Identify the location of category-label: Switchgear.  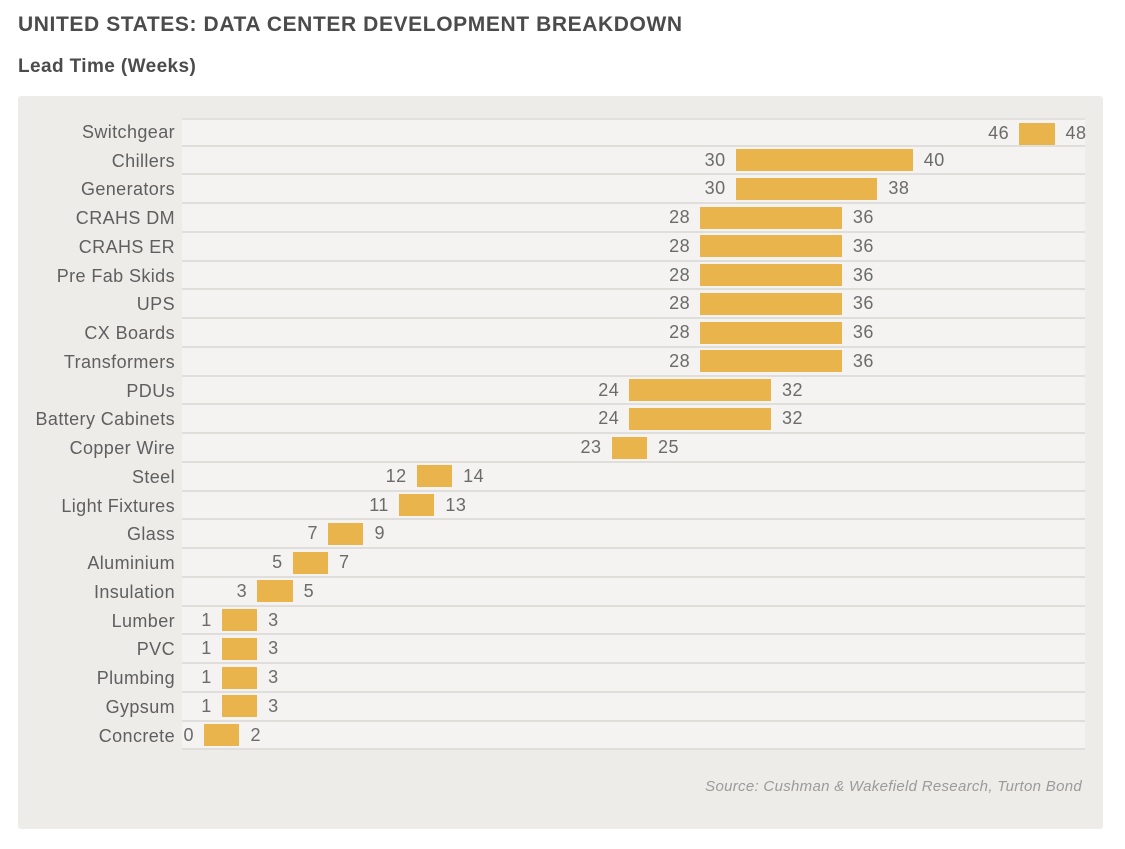
(128, 132).